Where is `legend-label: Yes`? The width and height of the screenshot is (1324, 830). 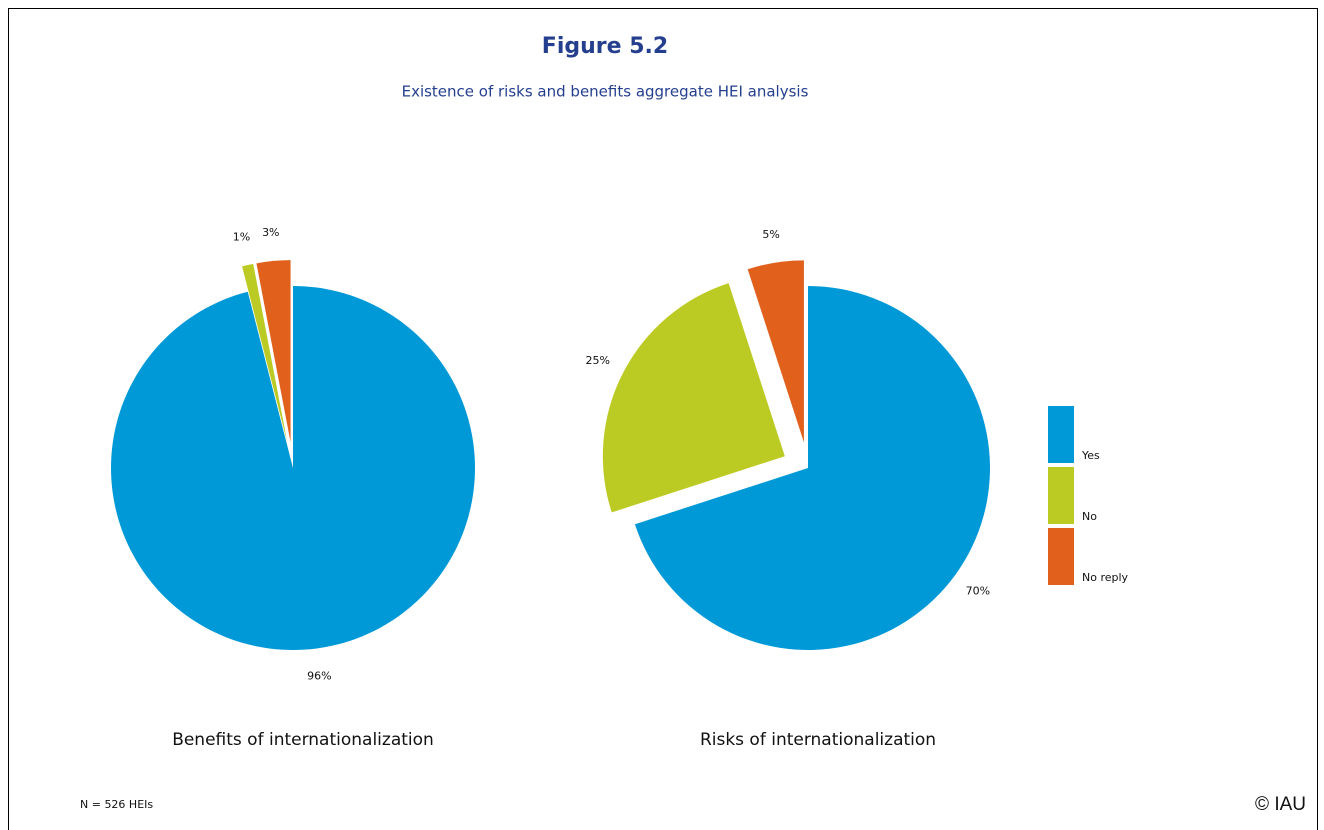
legend-label: Yes is located at coordinates (1090, 455).